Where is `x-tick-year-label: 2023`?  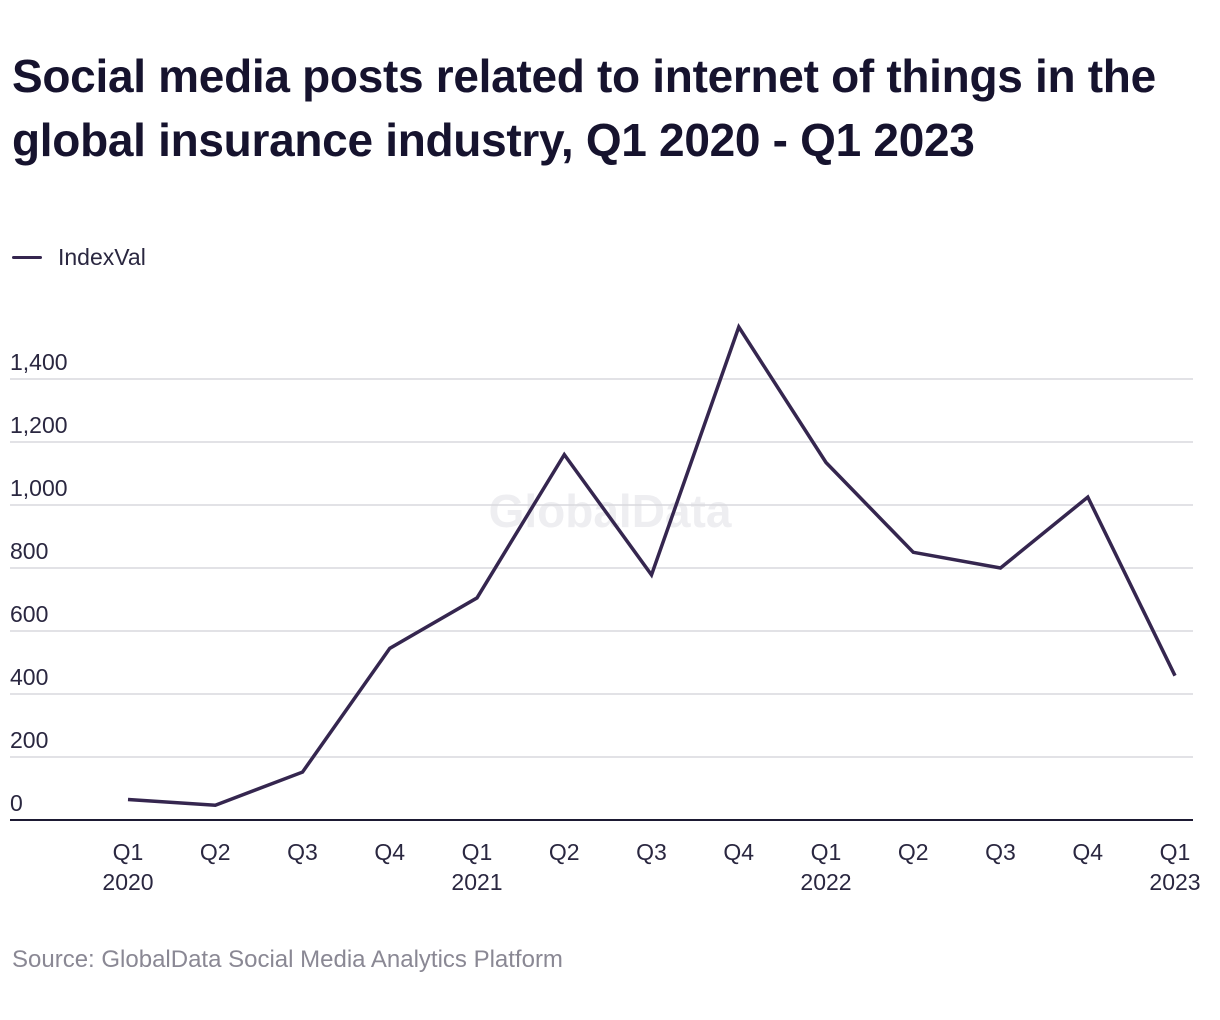 x-tick-year-label: 2023 is located at coordinates (1174, 882).